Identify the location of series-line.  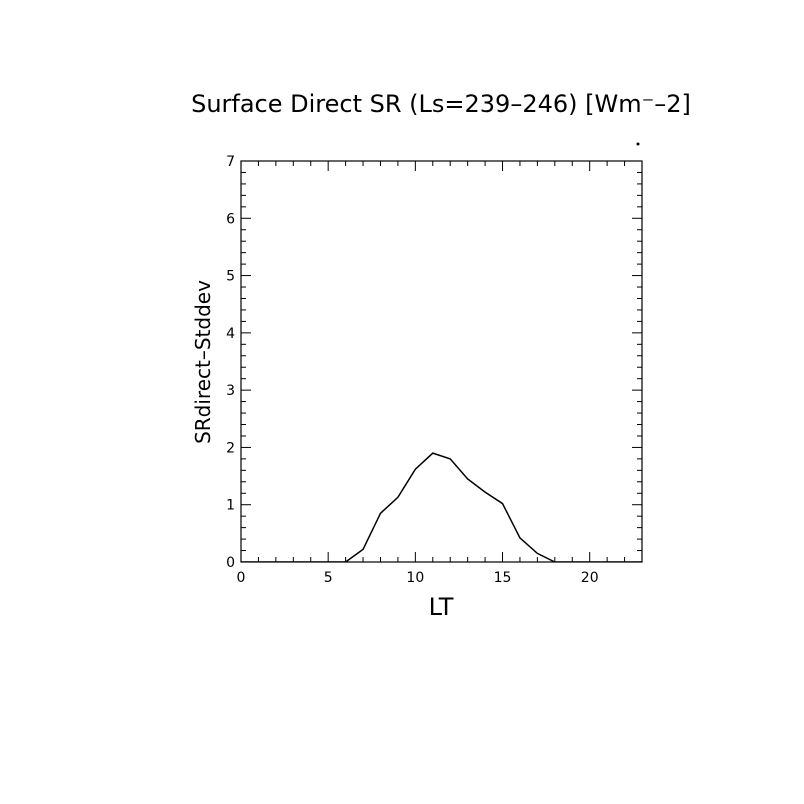
(441, 507).